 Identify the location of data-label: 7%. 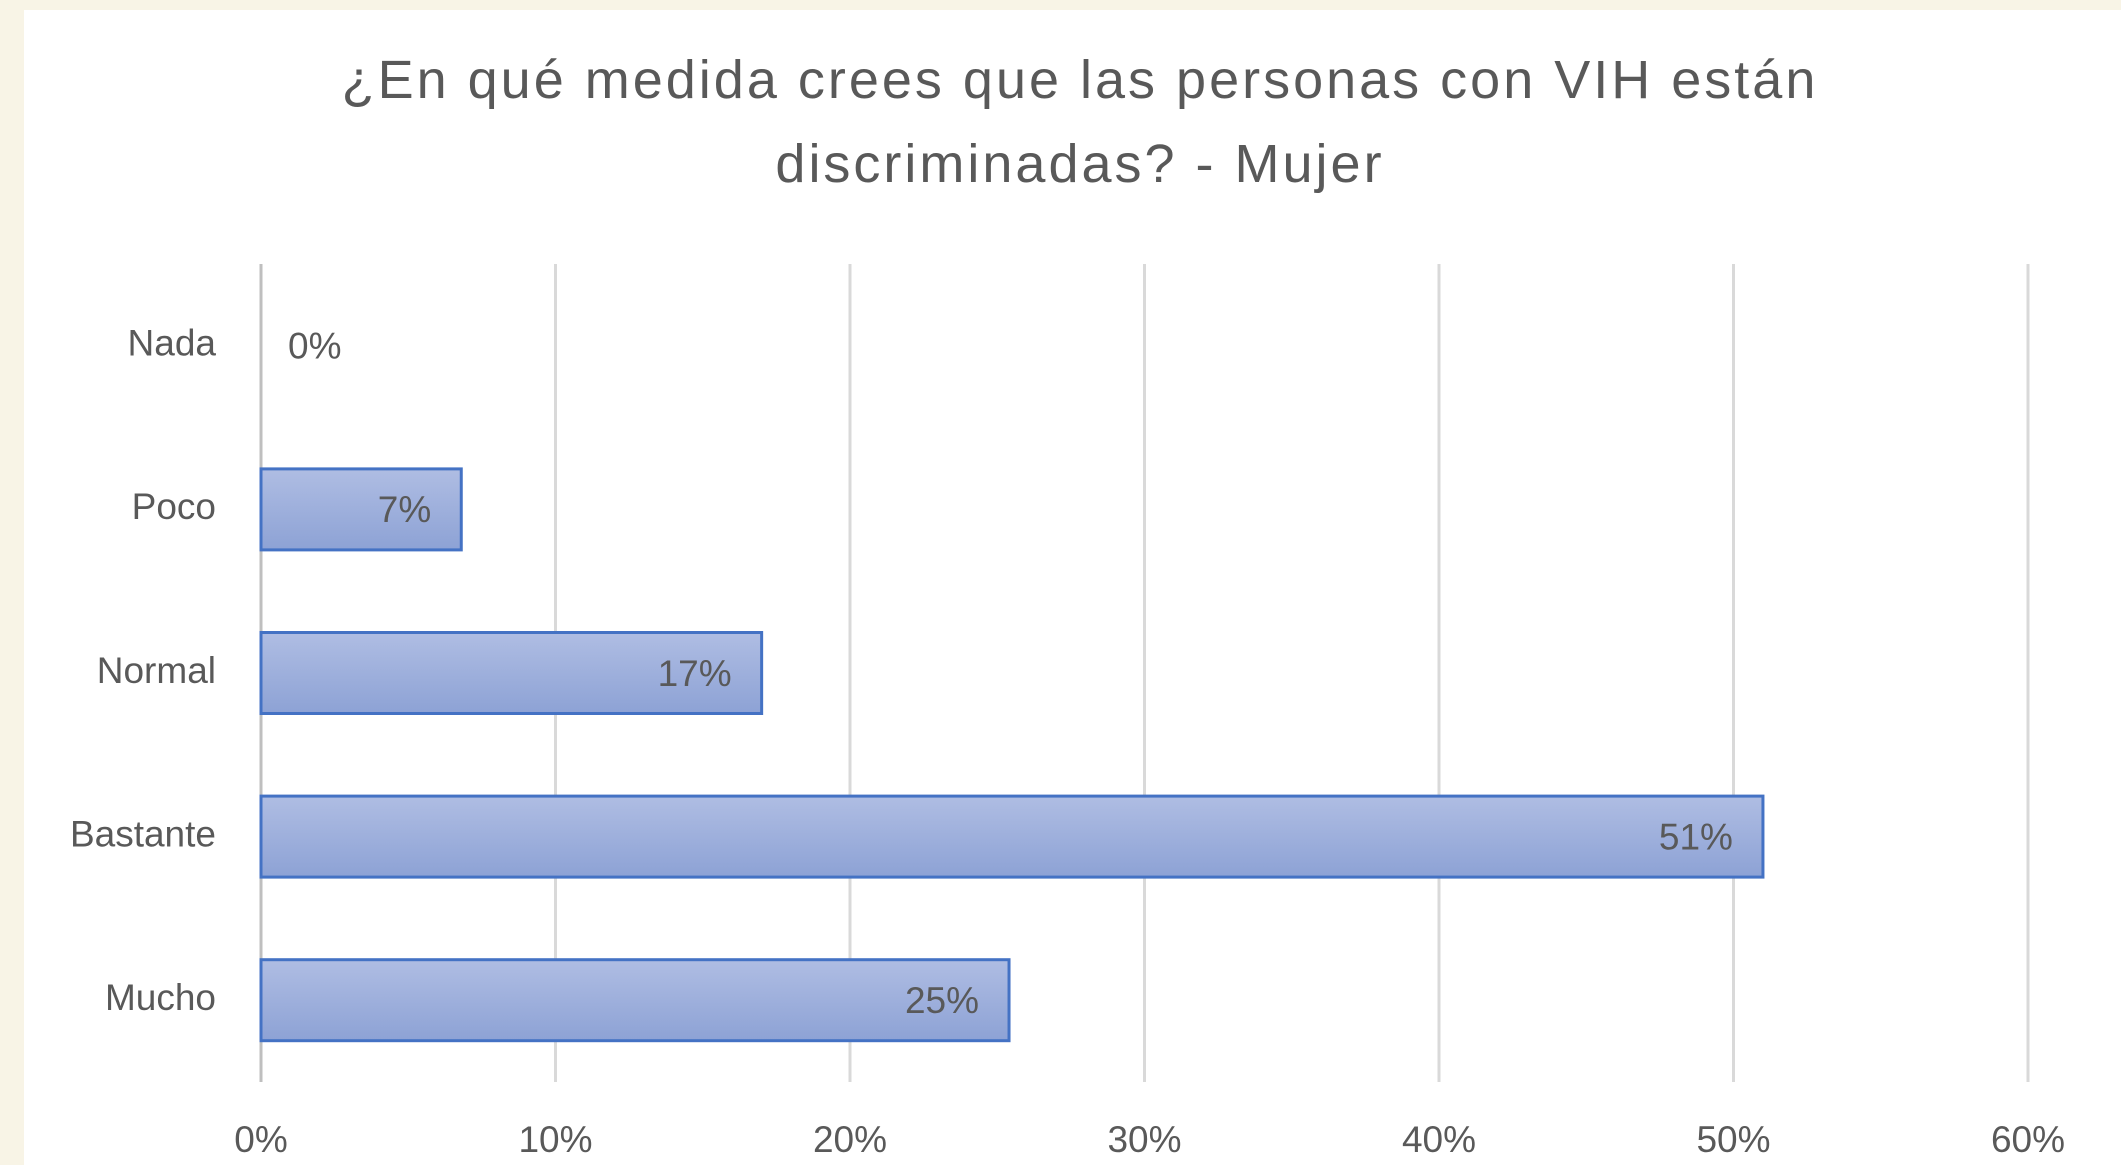
(404, 509).